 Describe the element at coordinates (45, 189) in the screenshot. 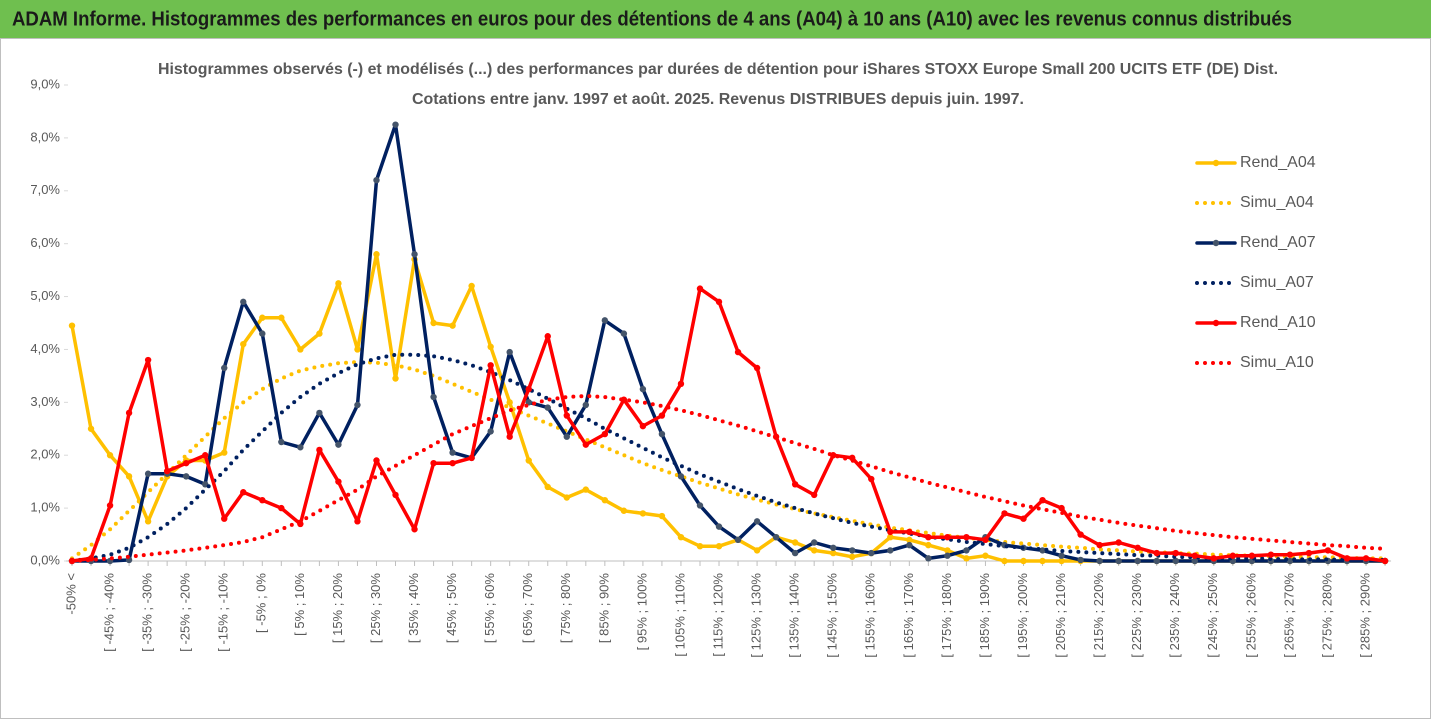

I see `y-tick-label: 7,0%` at that location.